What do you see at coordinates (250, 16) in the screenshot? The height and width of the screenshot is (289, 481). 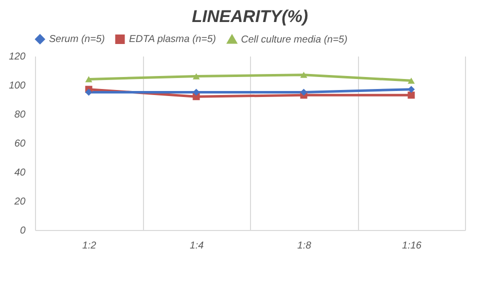 I see `chart-title: LINEARITY(%)` at bounding box center [250, 16].